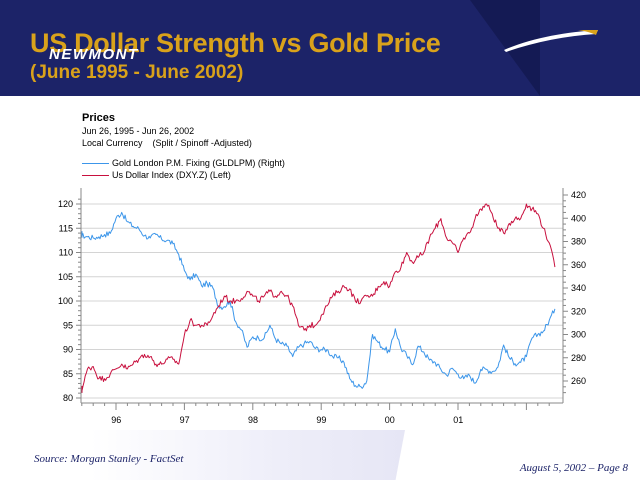 The width and height of the screenshot is (640, 480). Describe the element at coordinates (247, 455) in the screenshot. I see `footer-decorative-shade` at that location.